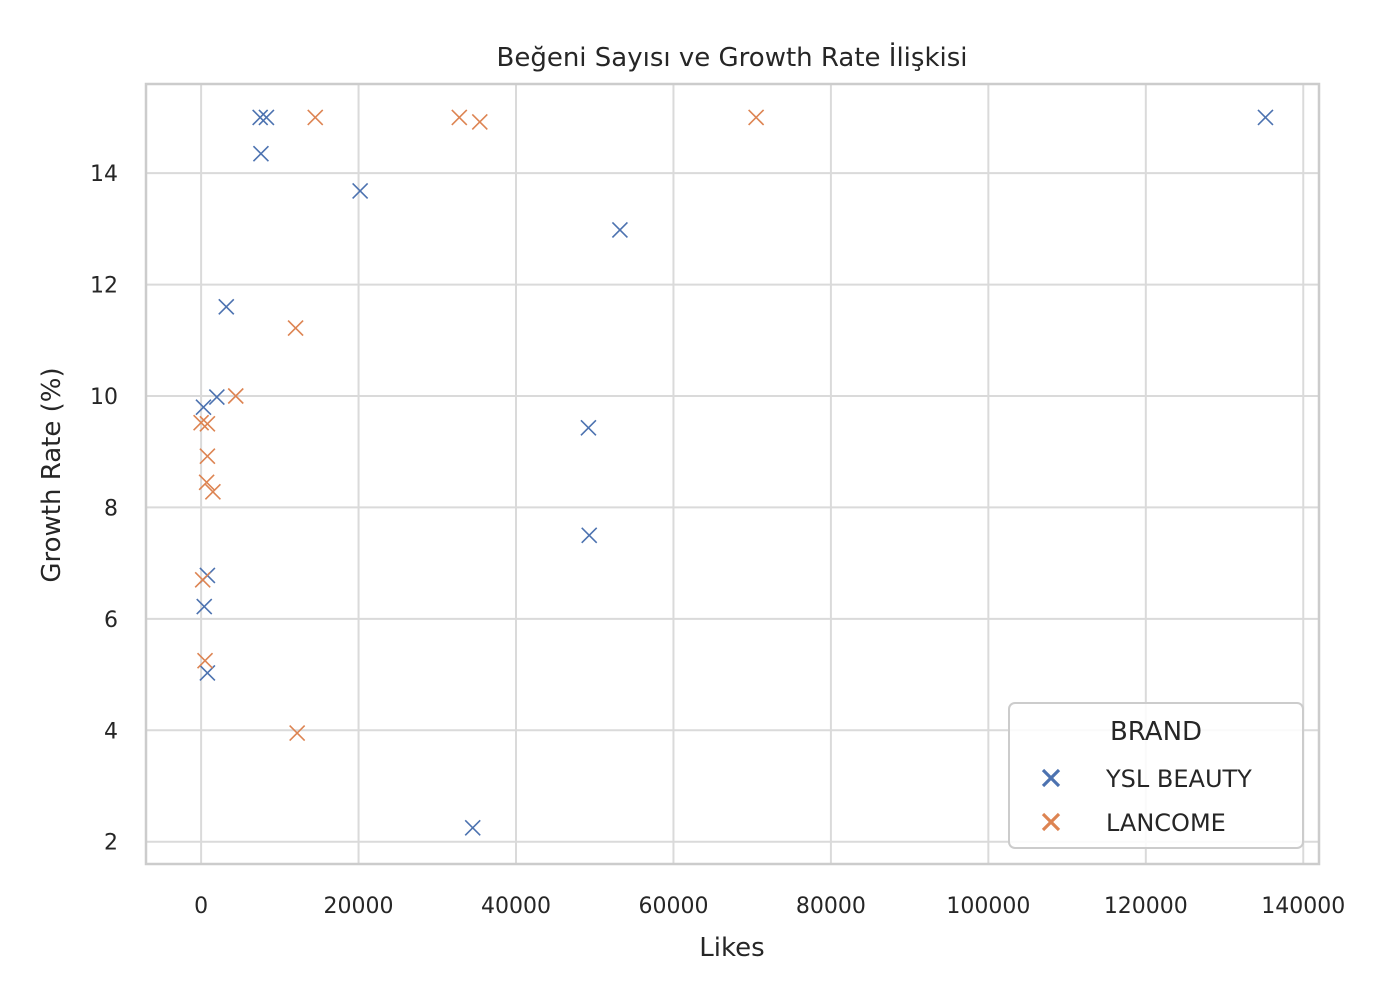  What do you see at coordinates (732, 57) in the screenshot?
I see `chart-title: Beğeni Sayısı ve Growth Rate İlişkisi` at bounding box center [732, 57].